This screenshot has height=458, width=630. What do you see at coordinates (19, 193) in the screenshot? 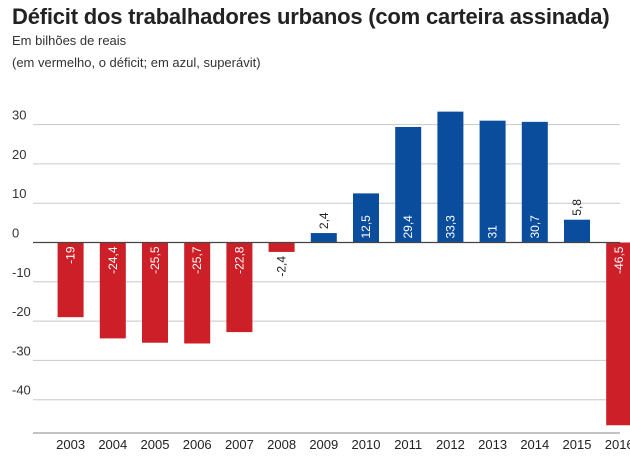
I see `y-tick-label: 10` at bounding box center [19, 193].